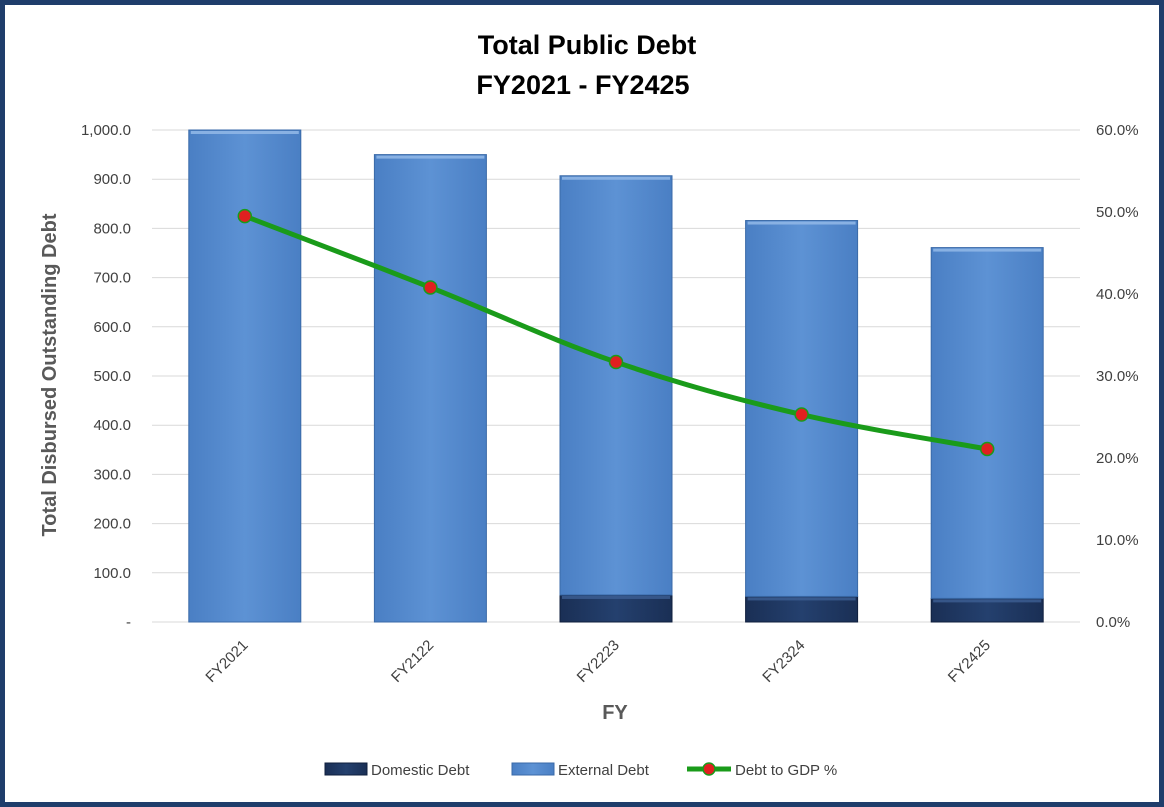 The image size is (1164, 807). What do you see at coordinates (587, 45) in the screenshot?
I see `chart-title: Total Public Debt` at bounding box center [587, 45].